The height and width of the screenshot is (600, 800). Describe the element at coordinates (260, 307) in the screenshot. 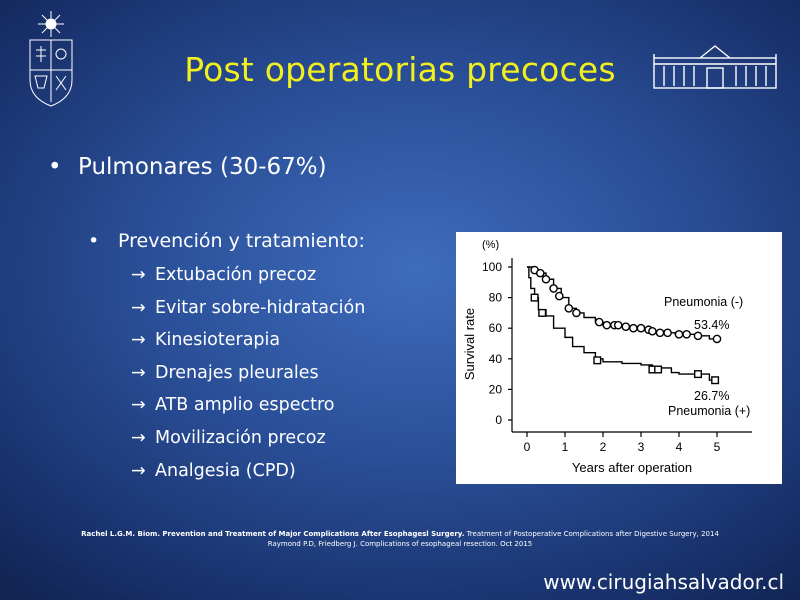

I see `list-item-text: Evitar sobre-hidratación` at that location.